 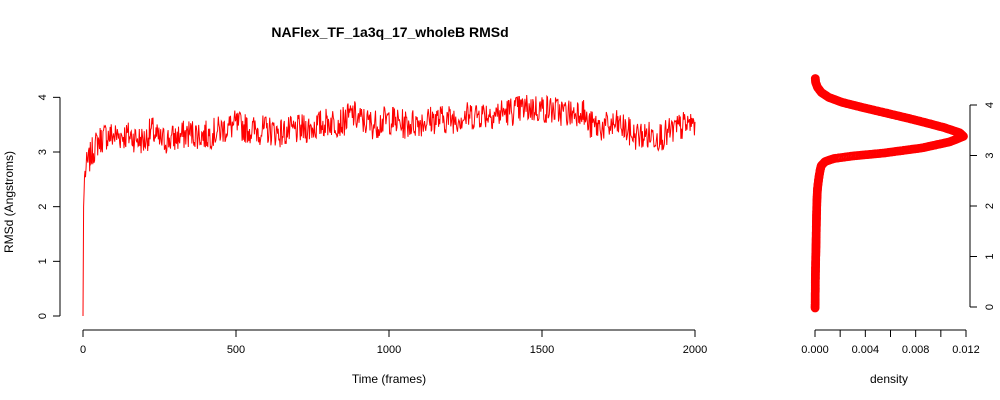 I want to click on y-axis-label: RMSd (Angstroms), so click(x=9, y=202).